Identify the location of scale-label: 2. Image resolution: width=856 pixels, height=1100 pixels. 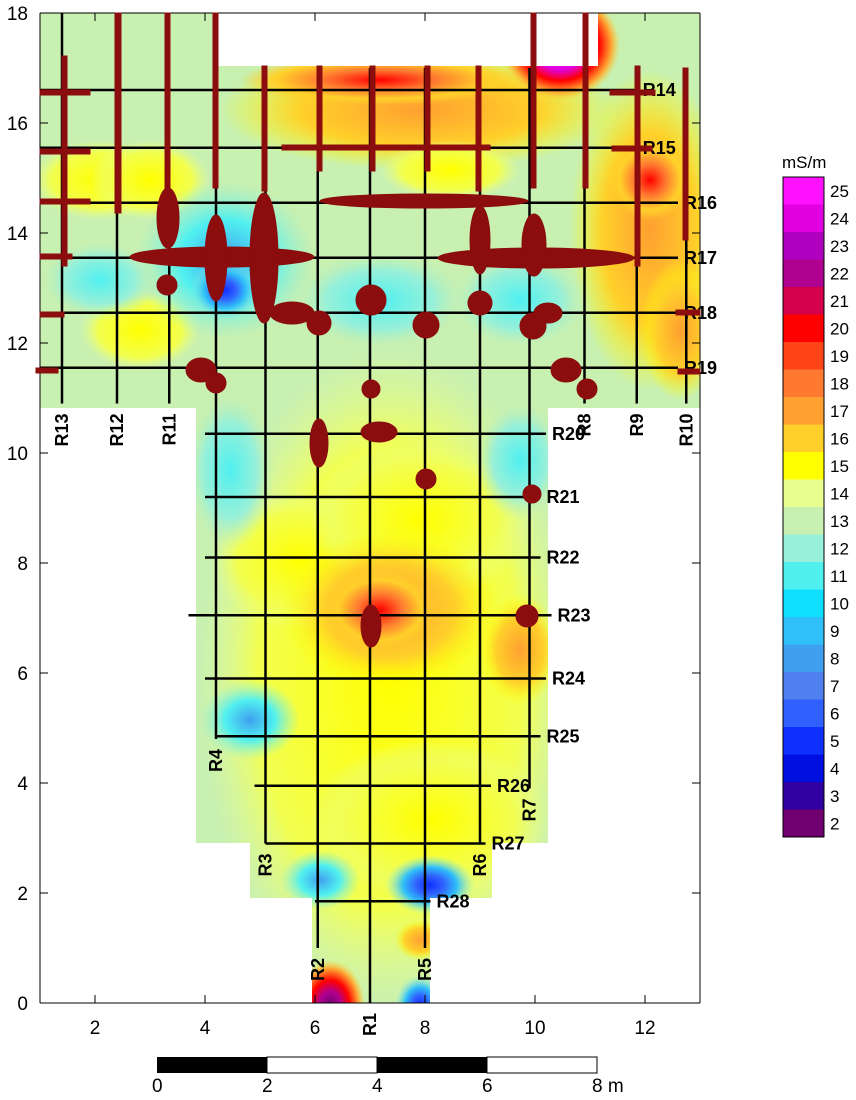
(267, 1086).